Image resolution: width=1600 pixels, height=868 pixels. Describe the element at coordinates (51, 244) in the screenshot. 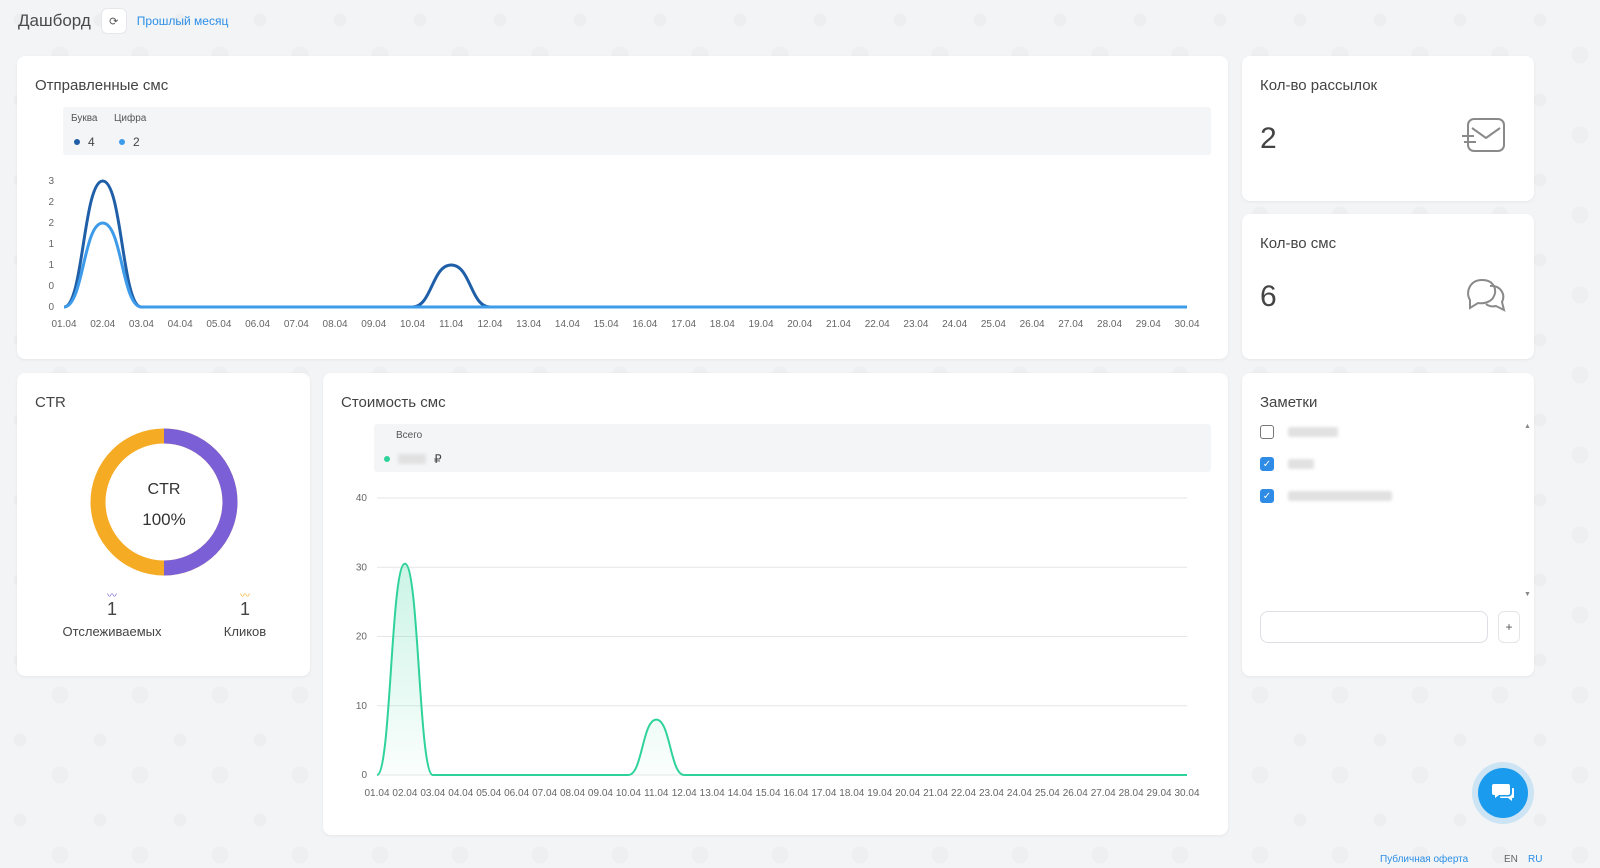

I see `y-tick-label: 1` at that location.